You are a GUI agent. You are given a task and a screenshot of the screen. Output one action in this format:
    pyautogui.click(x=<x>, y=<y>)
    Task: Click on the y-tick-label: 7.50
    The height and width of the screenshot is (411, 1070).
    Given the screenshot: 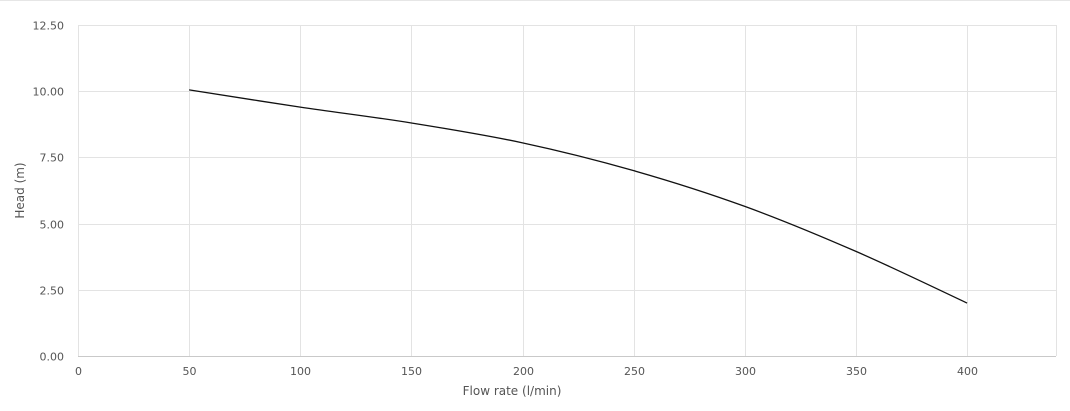 What is the action you would take?
    pyautogui.click(x=52, y=158)
    